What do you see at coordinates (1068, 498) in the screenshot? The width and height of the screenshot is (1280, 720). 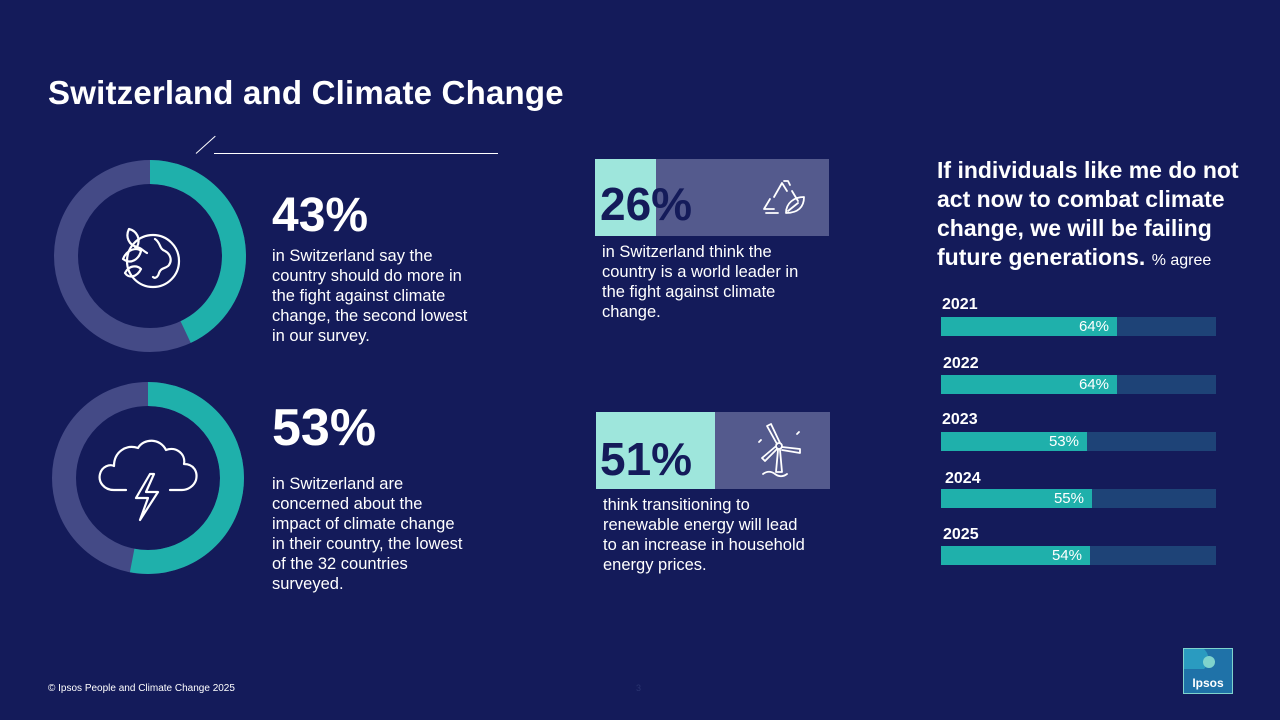 I see `bar-value-label: 55%` at bounding box center [1068, 498].